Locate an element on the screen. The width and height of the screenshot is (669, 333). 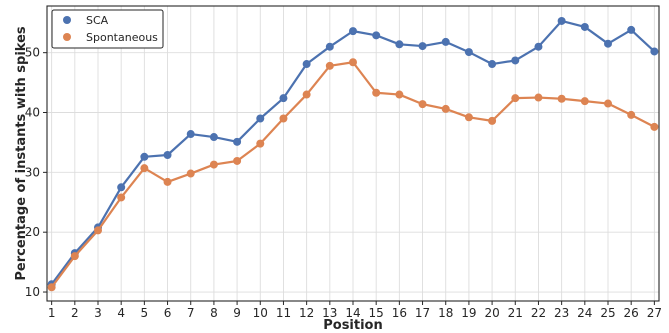
x-tick-label: 25 is located at coordinates (607, 313).